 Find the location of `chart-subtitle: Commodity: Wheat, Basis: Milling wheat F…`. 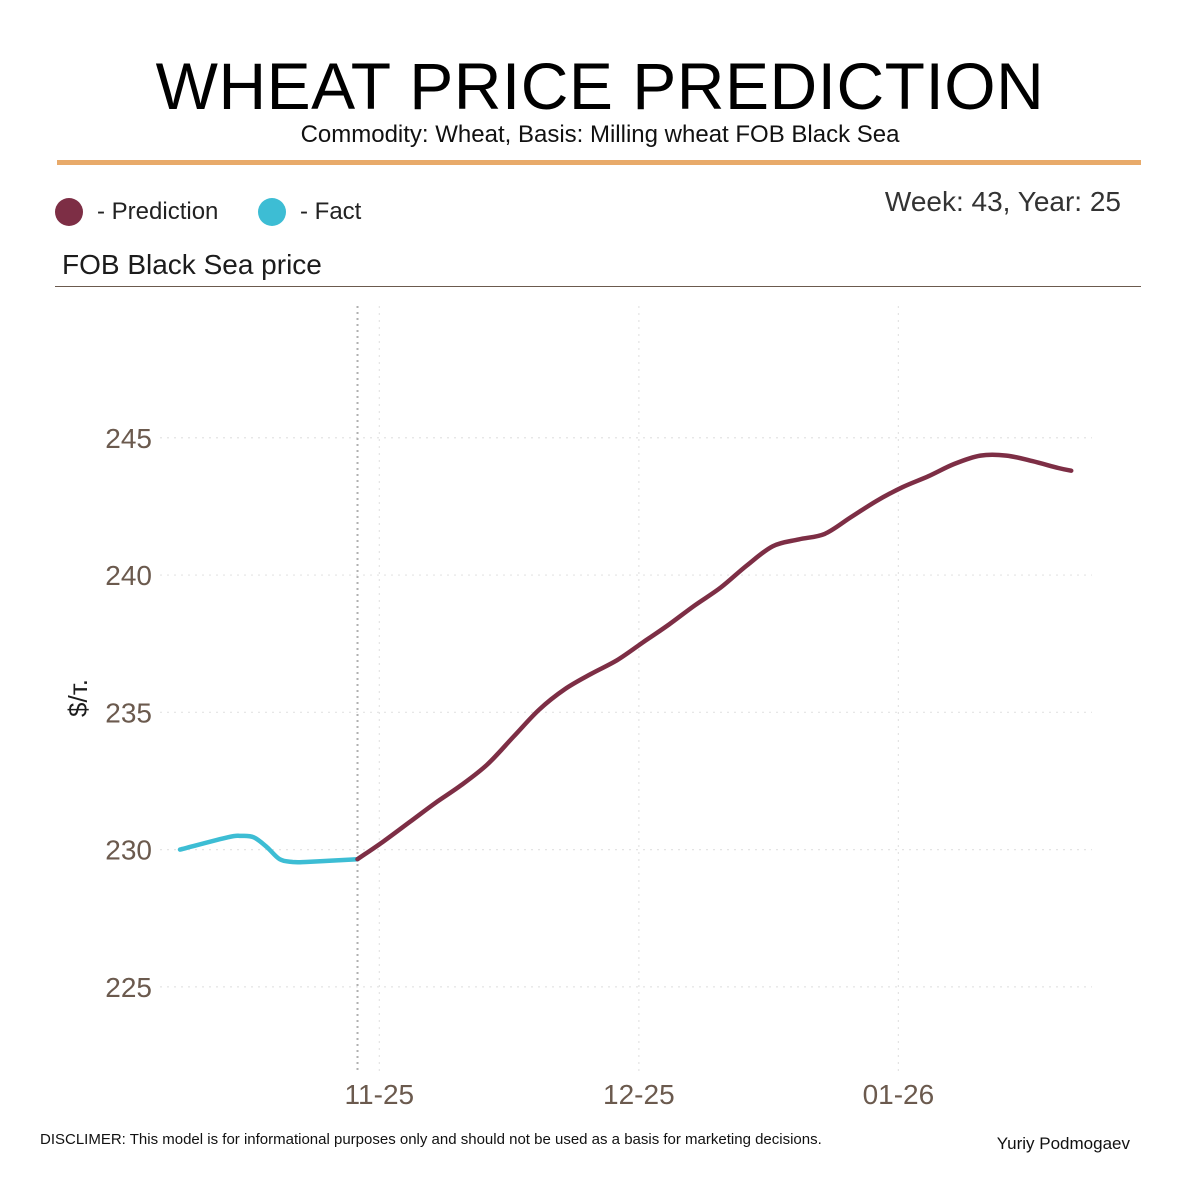

chart-subtitle: Commodity: Wheat, Basis: Milling wheat F… is located at coordinates (600, 134).